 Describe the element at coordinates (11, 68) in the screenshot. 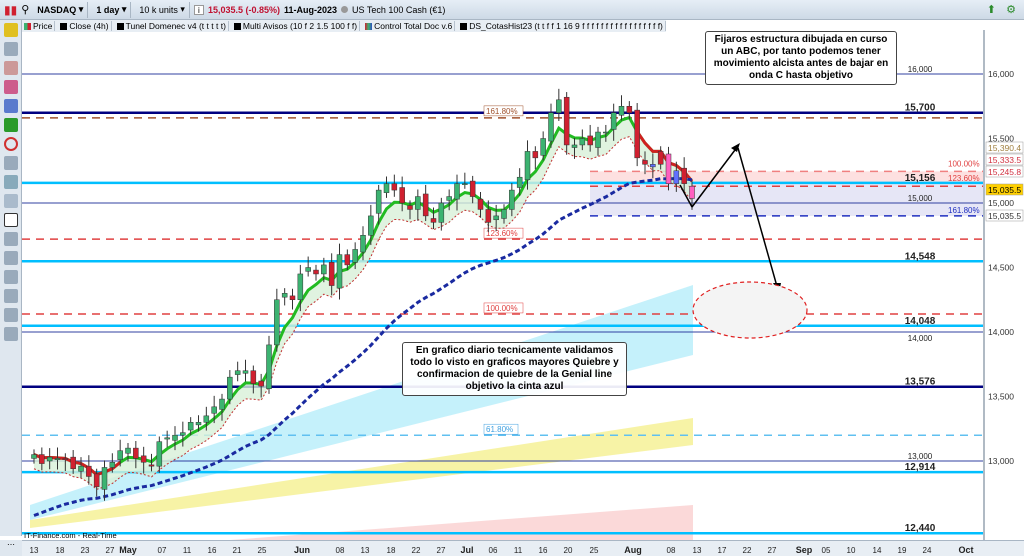

I see `ruler-icon` at that location.